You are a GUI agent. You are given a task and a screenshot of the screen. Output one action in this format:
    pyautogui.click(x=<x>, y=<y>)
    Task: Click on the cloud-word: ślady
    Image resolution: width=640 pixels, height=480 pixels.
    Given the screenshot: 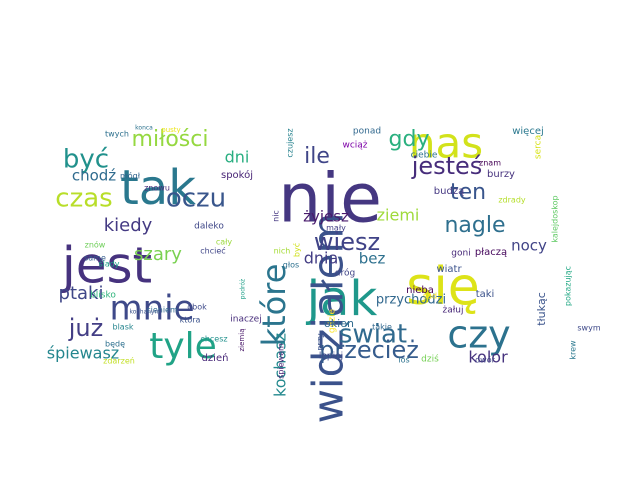 What is the action you would take?
    pyautogui.click(x=108, y=264)
    